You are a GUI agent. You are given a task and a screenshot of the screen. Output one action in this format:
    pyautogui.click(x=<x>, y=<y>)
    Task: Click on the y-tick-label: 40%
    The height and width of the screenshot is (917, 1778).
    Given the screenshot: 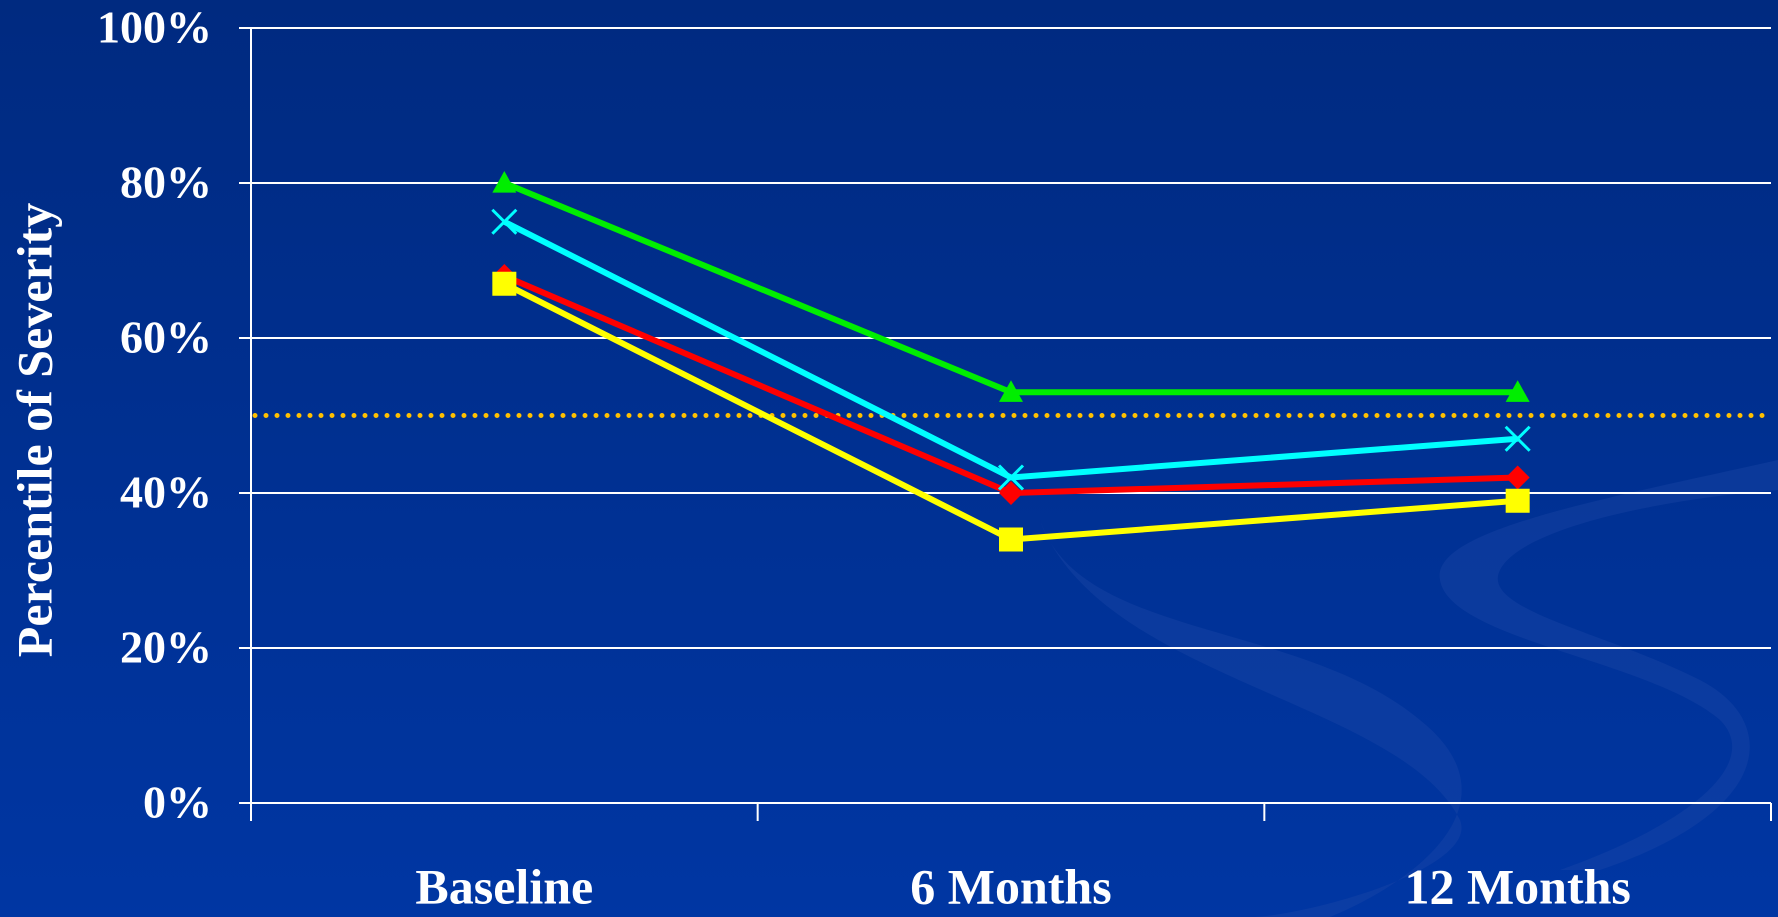 What is the action you would take?
    pyautogui.click(x=166, y=492)
    